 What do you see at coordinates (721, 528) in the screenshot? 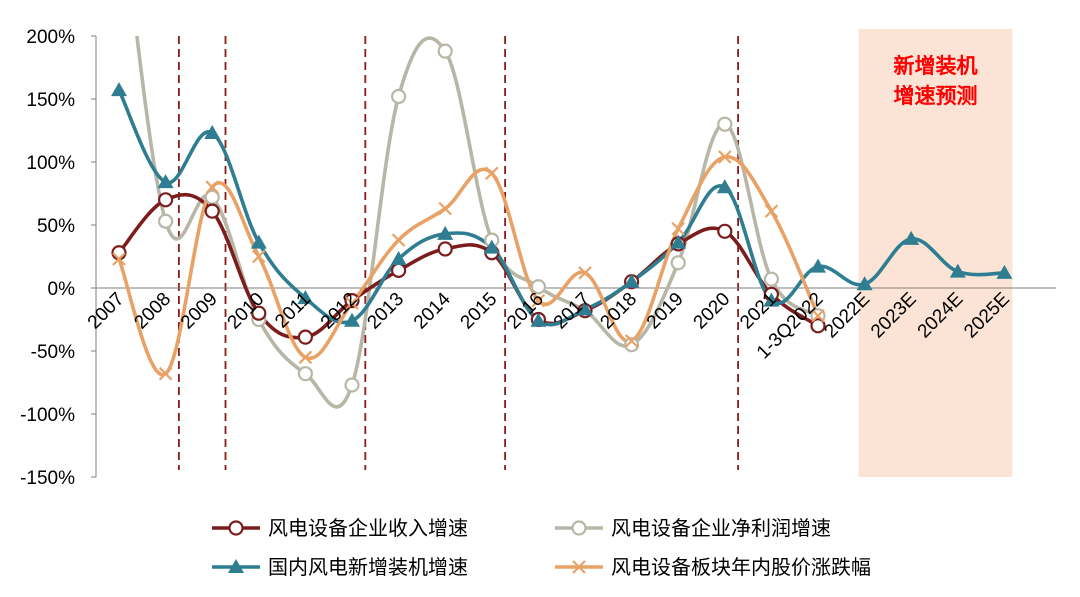
I see `legend-label: 风电设备企业净利润增速` at bounding box center [721, 528].